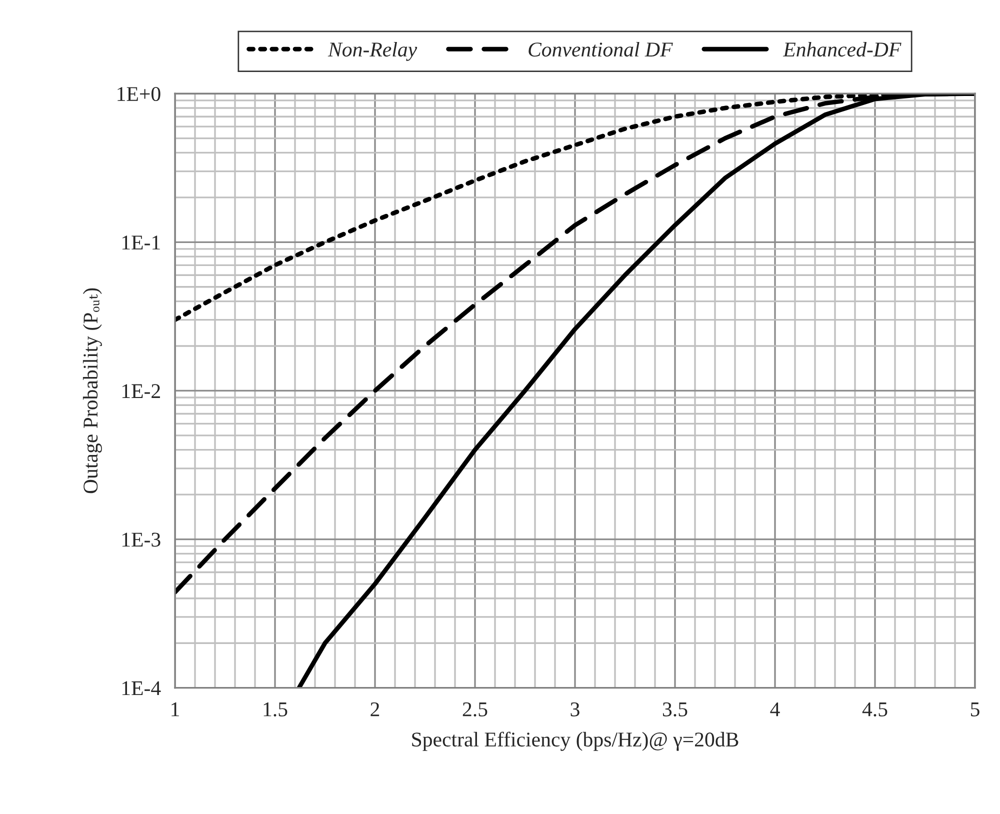 The height and width of the screenshot is (814, 1000). Describe the element at coordinates (141, 688) in the screenshot. I see `y-tick-label: 1E-4` at that location.